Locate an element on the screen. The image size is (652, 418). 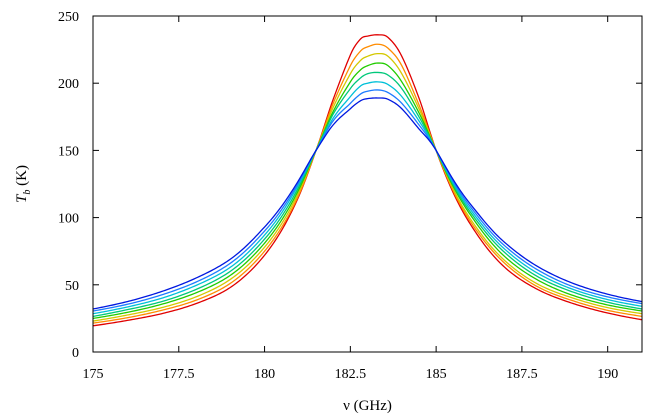
y-tick-label: 200 is located at coordinates (68, 84).